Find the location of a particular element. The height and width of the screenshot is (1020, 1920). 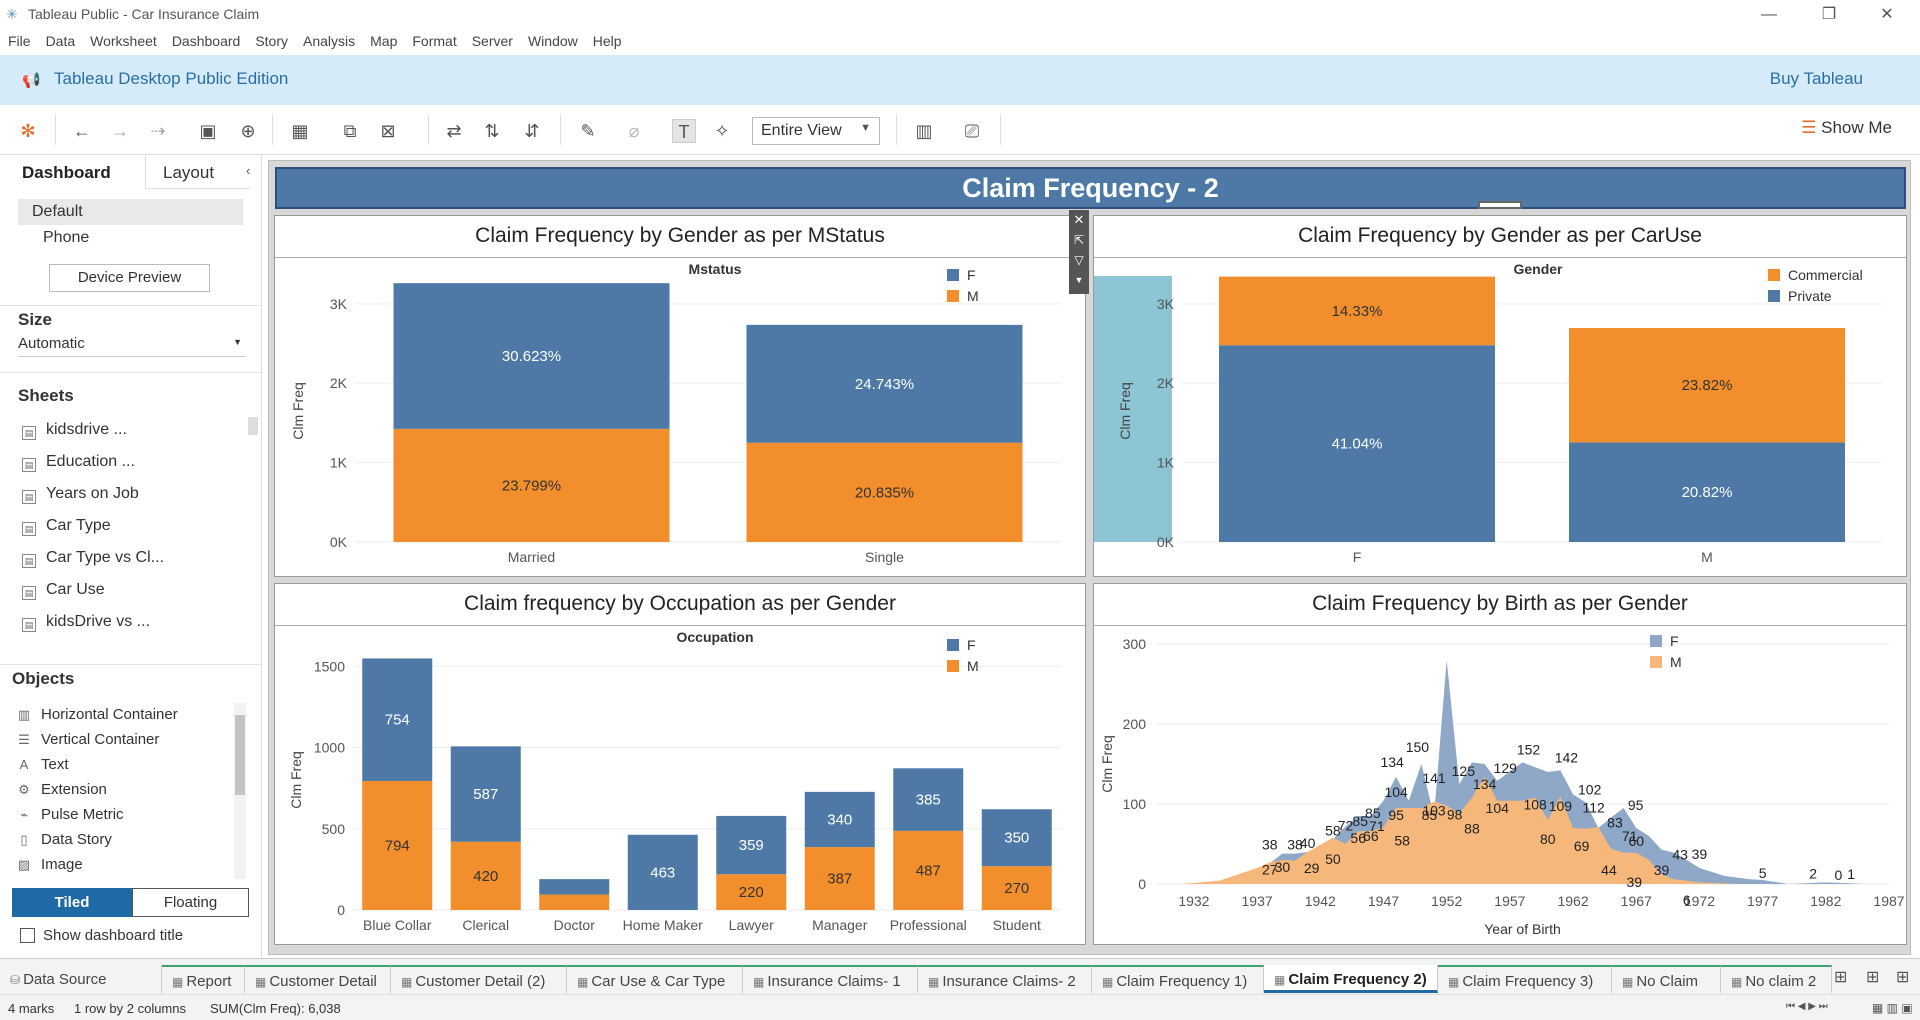

tab-customer-detail: ▦ Customer Detail is located at coordinates (318, 979).